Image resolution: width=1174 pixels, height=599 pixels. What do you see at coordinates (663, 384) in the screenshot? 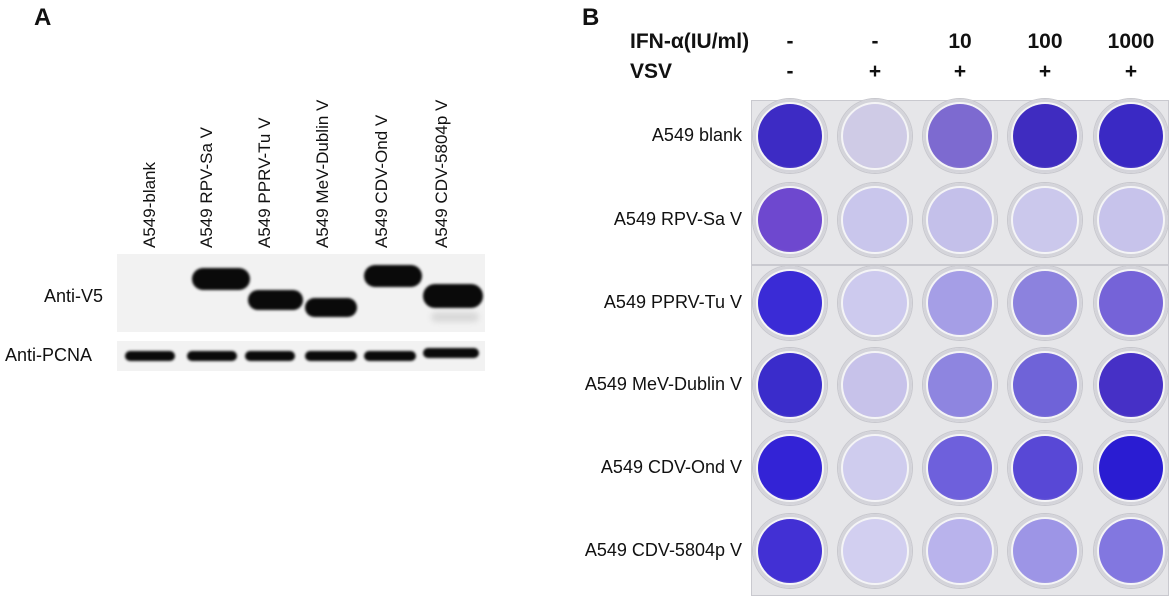
I see `row-label: A549 MeV-Dublin V` at bounding box center [663, 384].